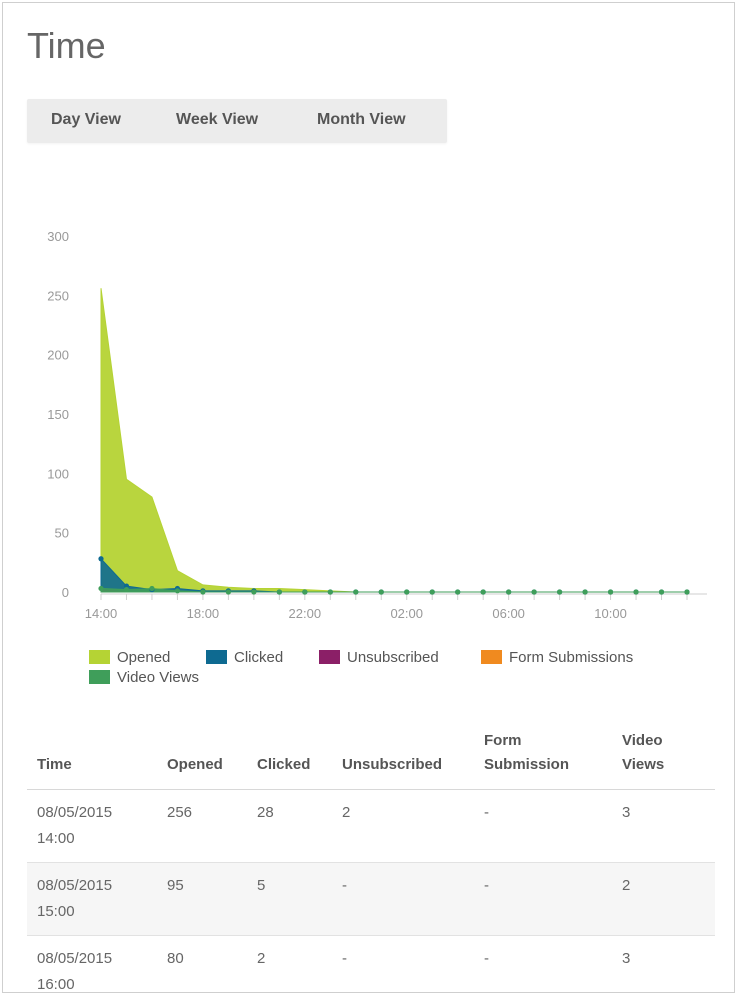 The height and width of the screenshot is (995, 739). Describe the element at coordinates (329, 657) in the screenshot. I see `legend-swatch-unsubscribed` at that location.